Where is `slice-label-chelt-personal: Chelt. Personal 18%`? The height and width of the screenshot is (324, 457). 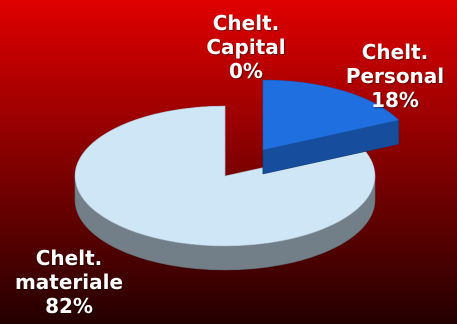
slice-label-chelt-personal: Chelt. Personal 18% is located at coordinates (395, 76).